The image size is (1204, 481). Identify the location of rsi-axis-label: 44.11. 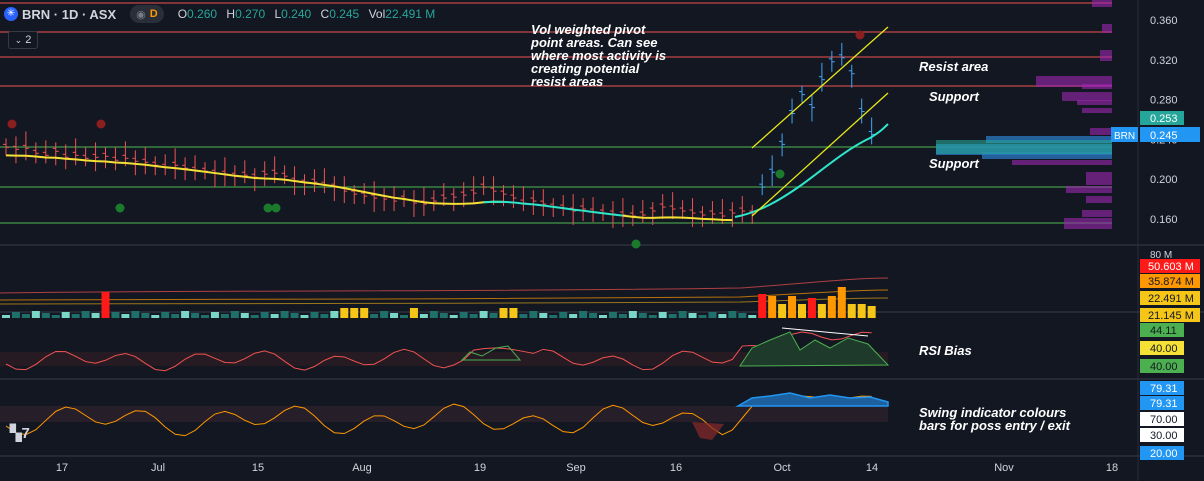
(1163, 331).